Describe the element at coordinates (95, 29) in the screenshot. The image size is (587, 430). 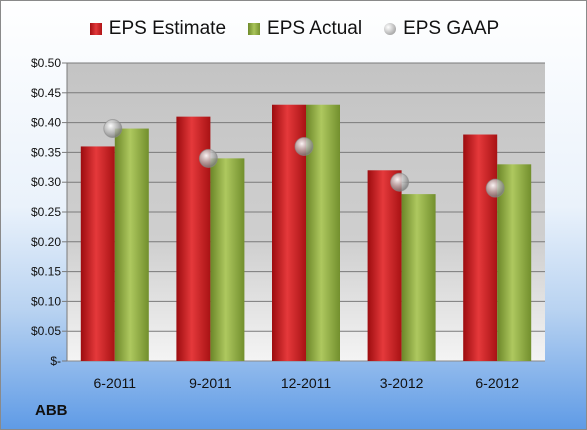
I see `legend-swatch-estimate` at that location.